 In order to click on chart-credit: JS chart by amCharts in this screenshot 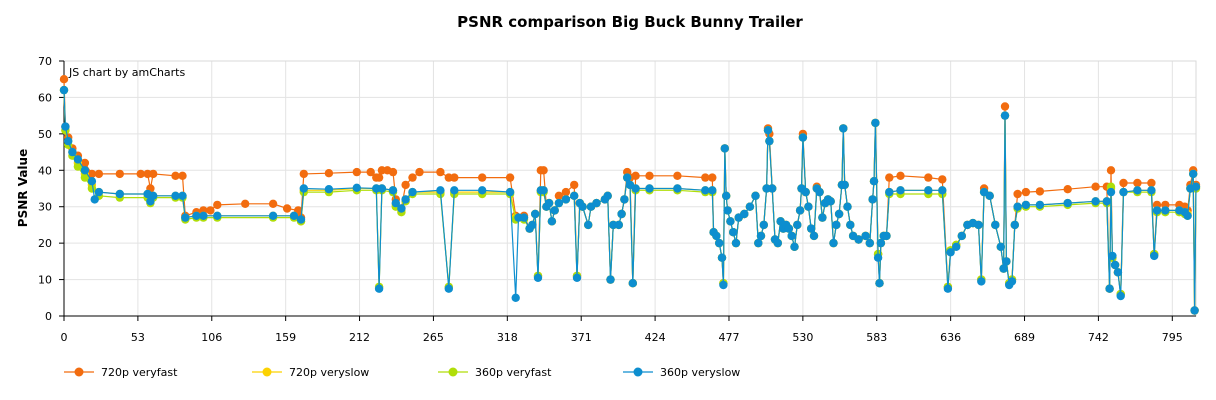, I will do `click(126, 72)`.